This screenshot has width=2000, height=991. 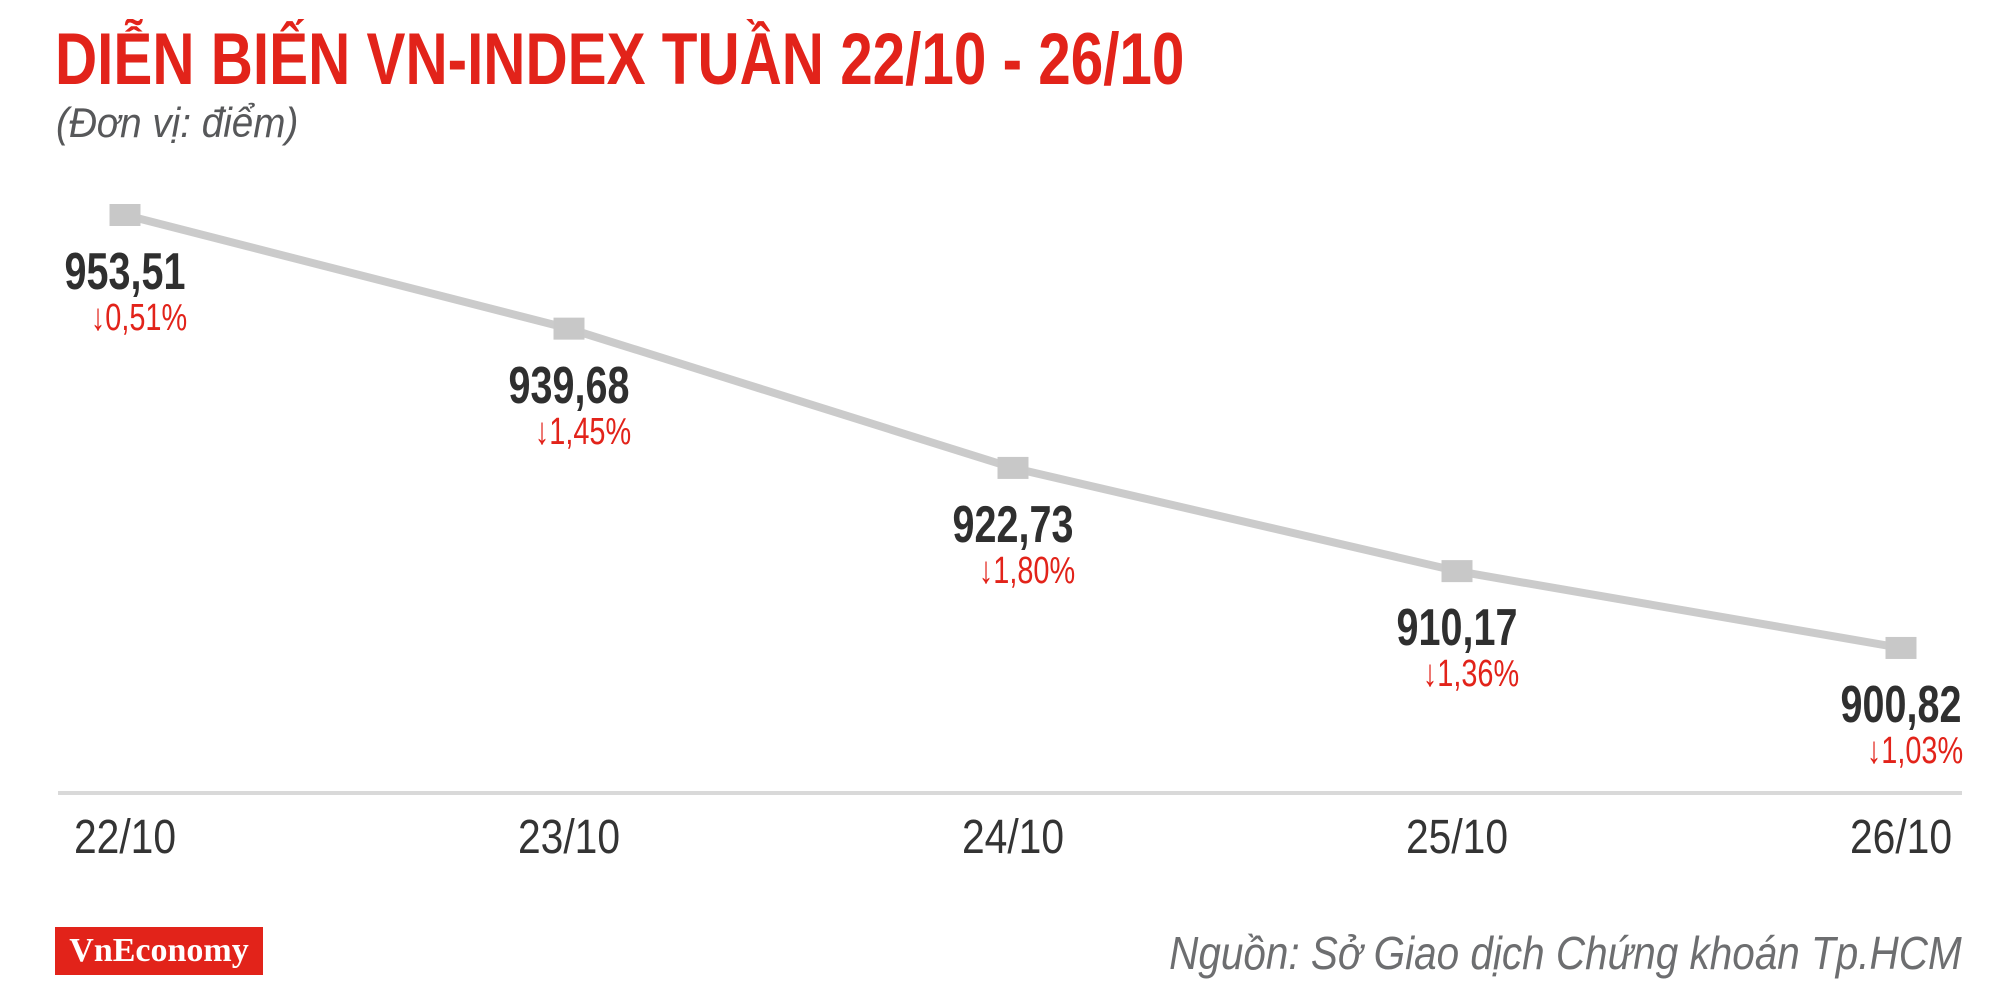 What do you see at coordinates (620, 59) in the screenshot?
I see `chart-title: DIỄN BIẾN VN-INDEX TUẦN 22/10 - 26/10` at bounding box center [620, 59].